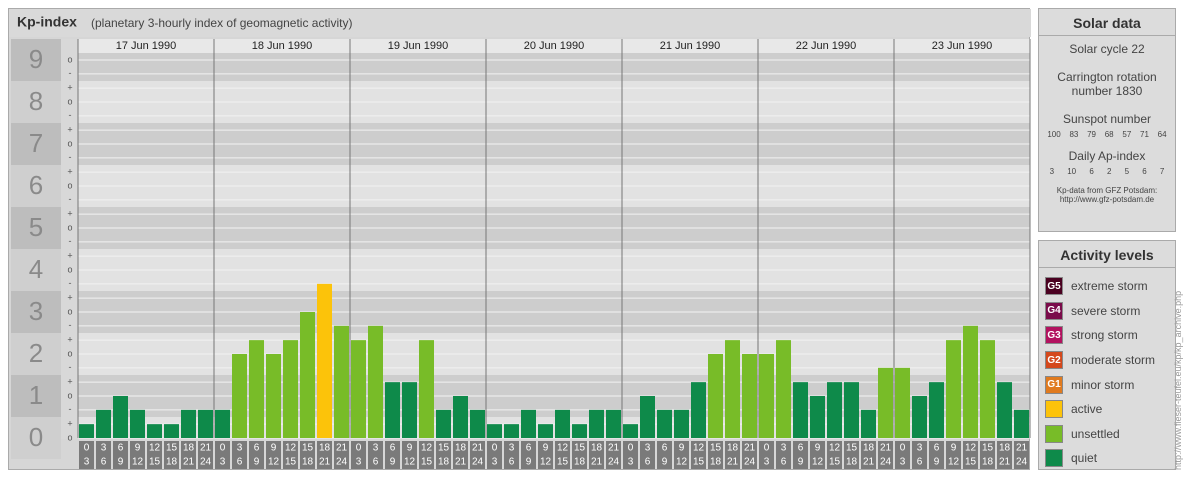  What do you see at coordinates (36, 227) in the screenshot?
I see `y-tick-label: 5` at bounding box center [36, 227].